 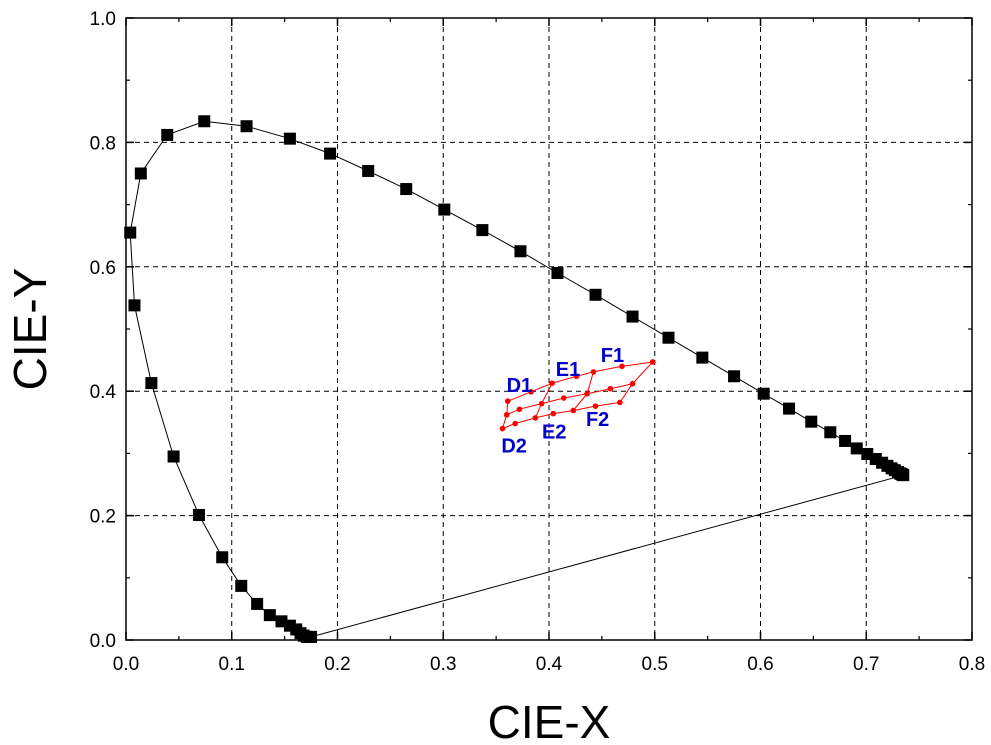 What do you see at coordinates (103, 392) in the screenshot?
I see `y-tick-label: 0.4` at bounding box center [103, 392].